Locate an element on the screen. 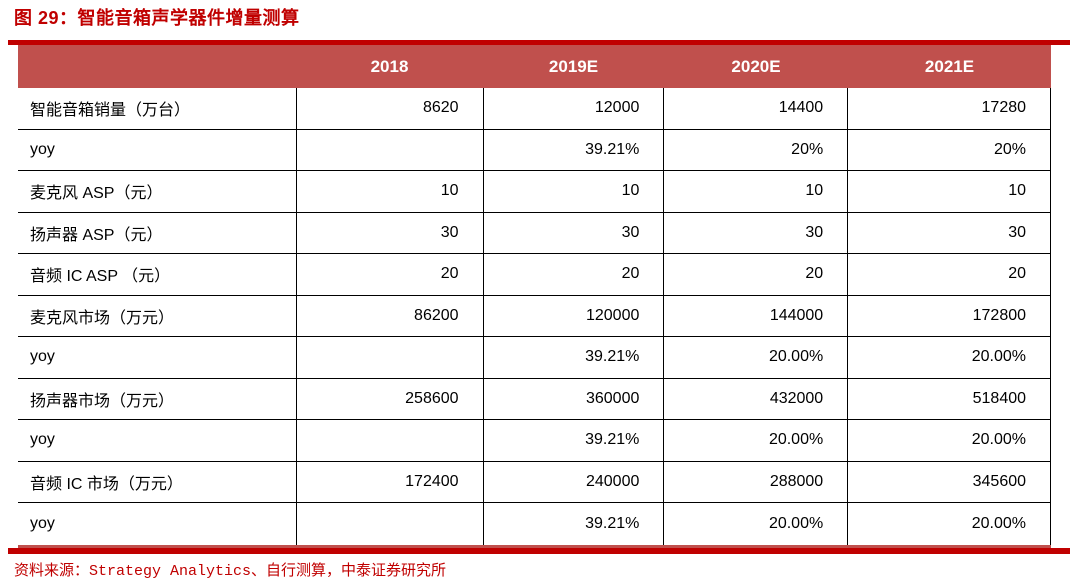  header-cell-2018: 2018 is located at coordinates (389, 66).